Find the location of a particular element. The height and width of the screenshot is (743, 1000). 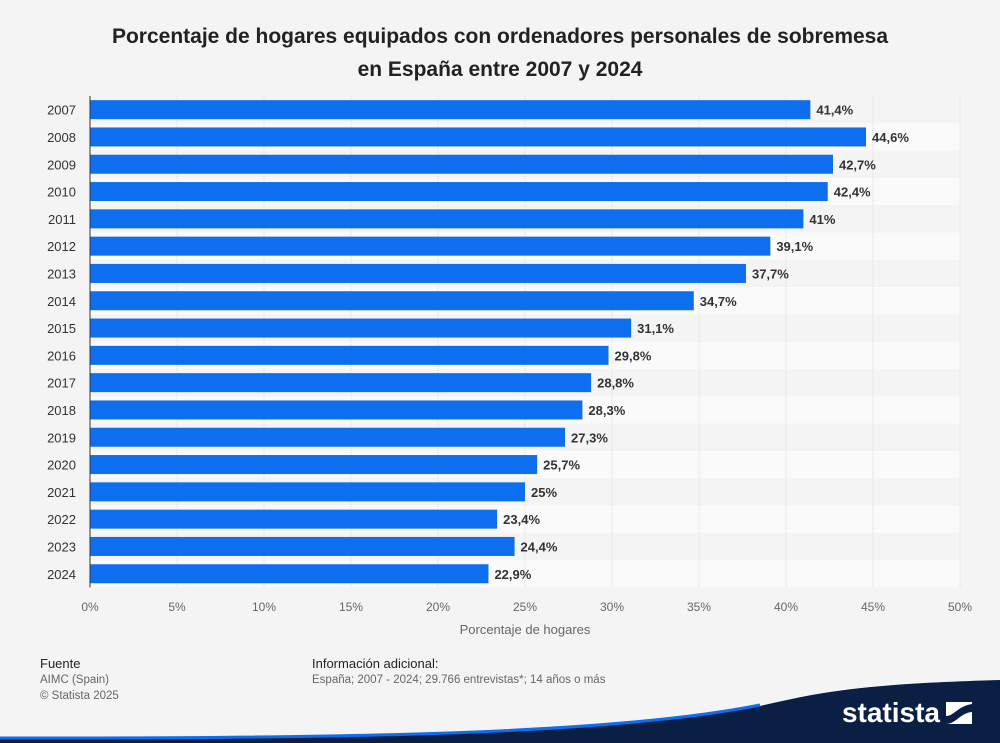

source-label: Fuente is located at coordinates (60, 663).